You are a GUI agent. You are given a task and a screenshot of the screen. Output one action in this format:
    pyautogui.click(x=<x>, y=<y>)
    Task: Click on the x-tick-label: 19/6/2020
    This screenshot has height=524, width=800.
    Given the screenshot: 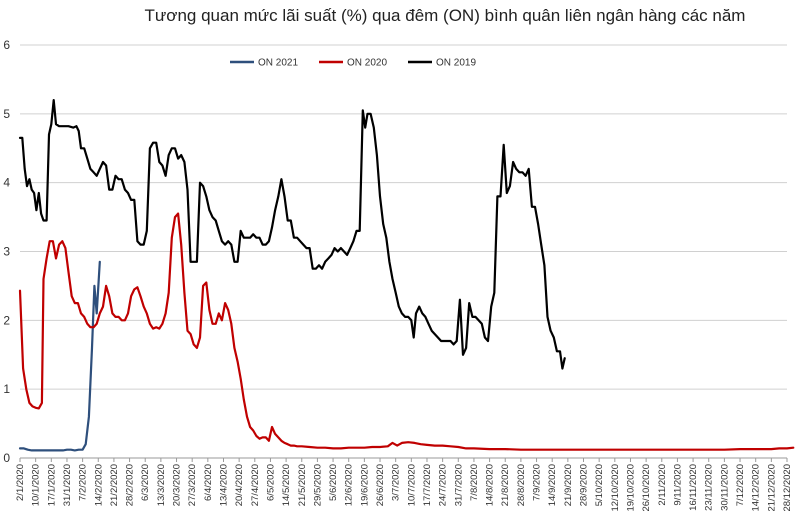 What is the action you would take?
    pyautogui.click(x=364, y=485)
    